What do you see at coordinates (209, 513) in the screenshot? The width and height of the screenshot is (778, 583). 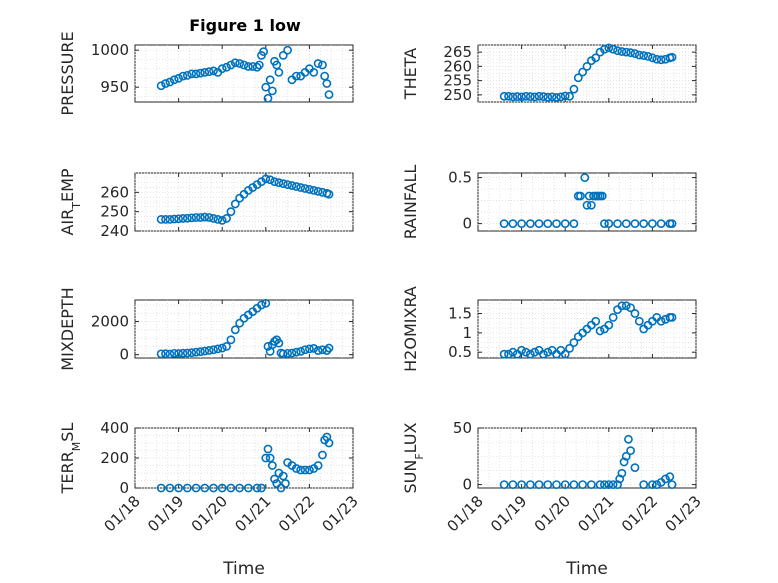 I see `x-tick-label: 01/20` at bounding box center [209, 513].